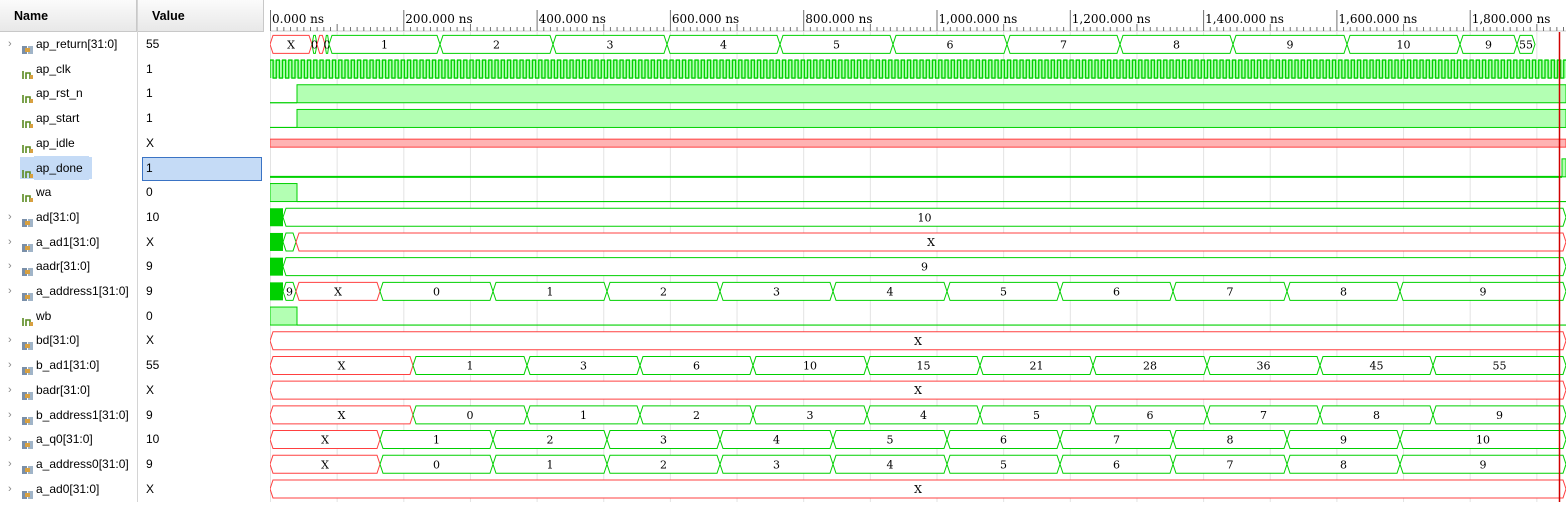 This screenshot has height=508, width=1566. Describe the element at coordinates (68, 93) in the screenshot. I see `signal-row: ap_rst_n` at that location.